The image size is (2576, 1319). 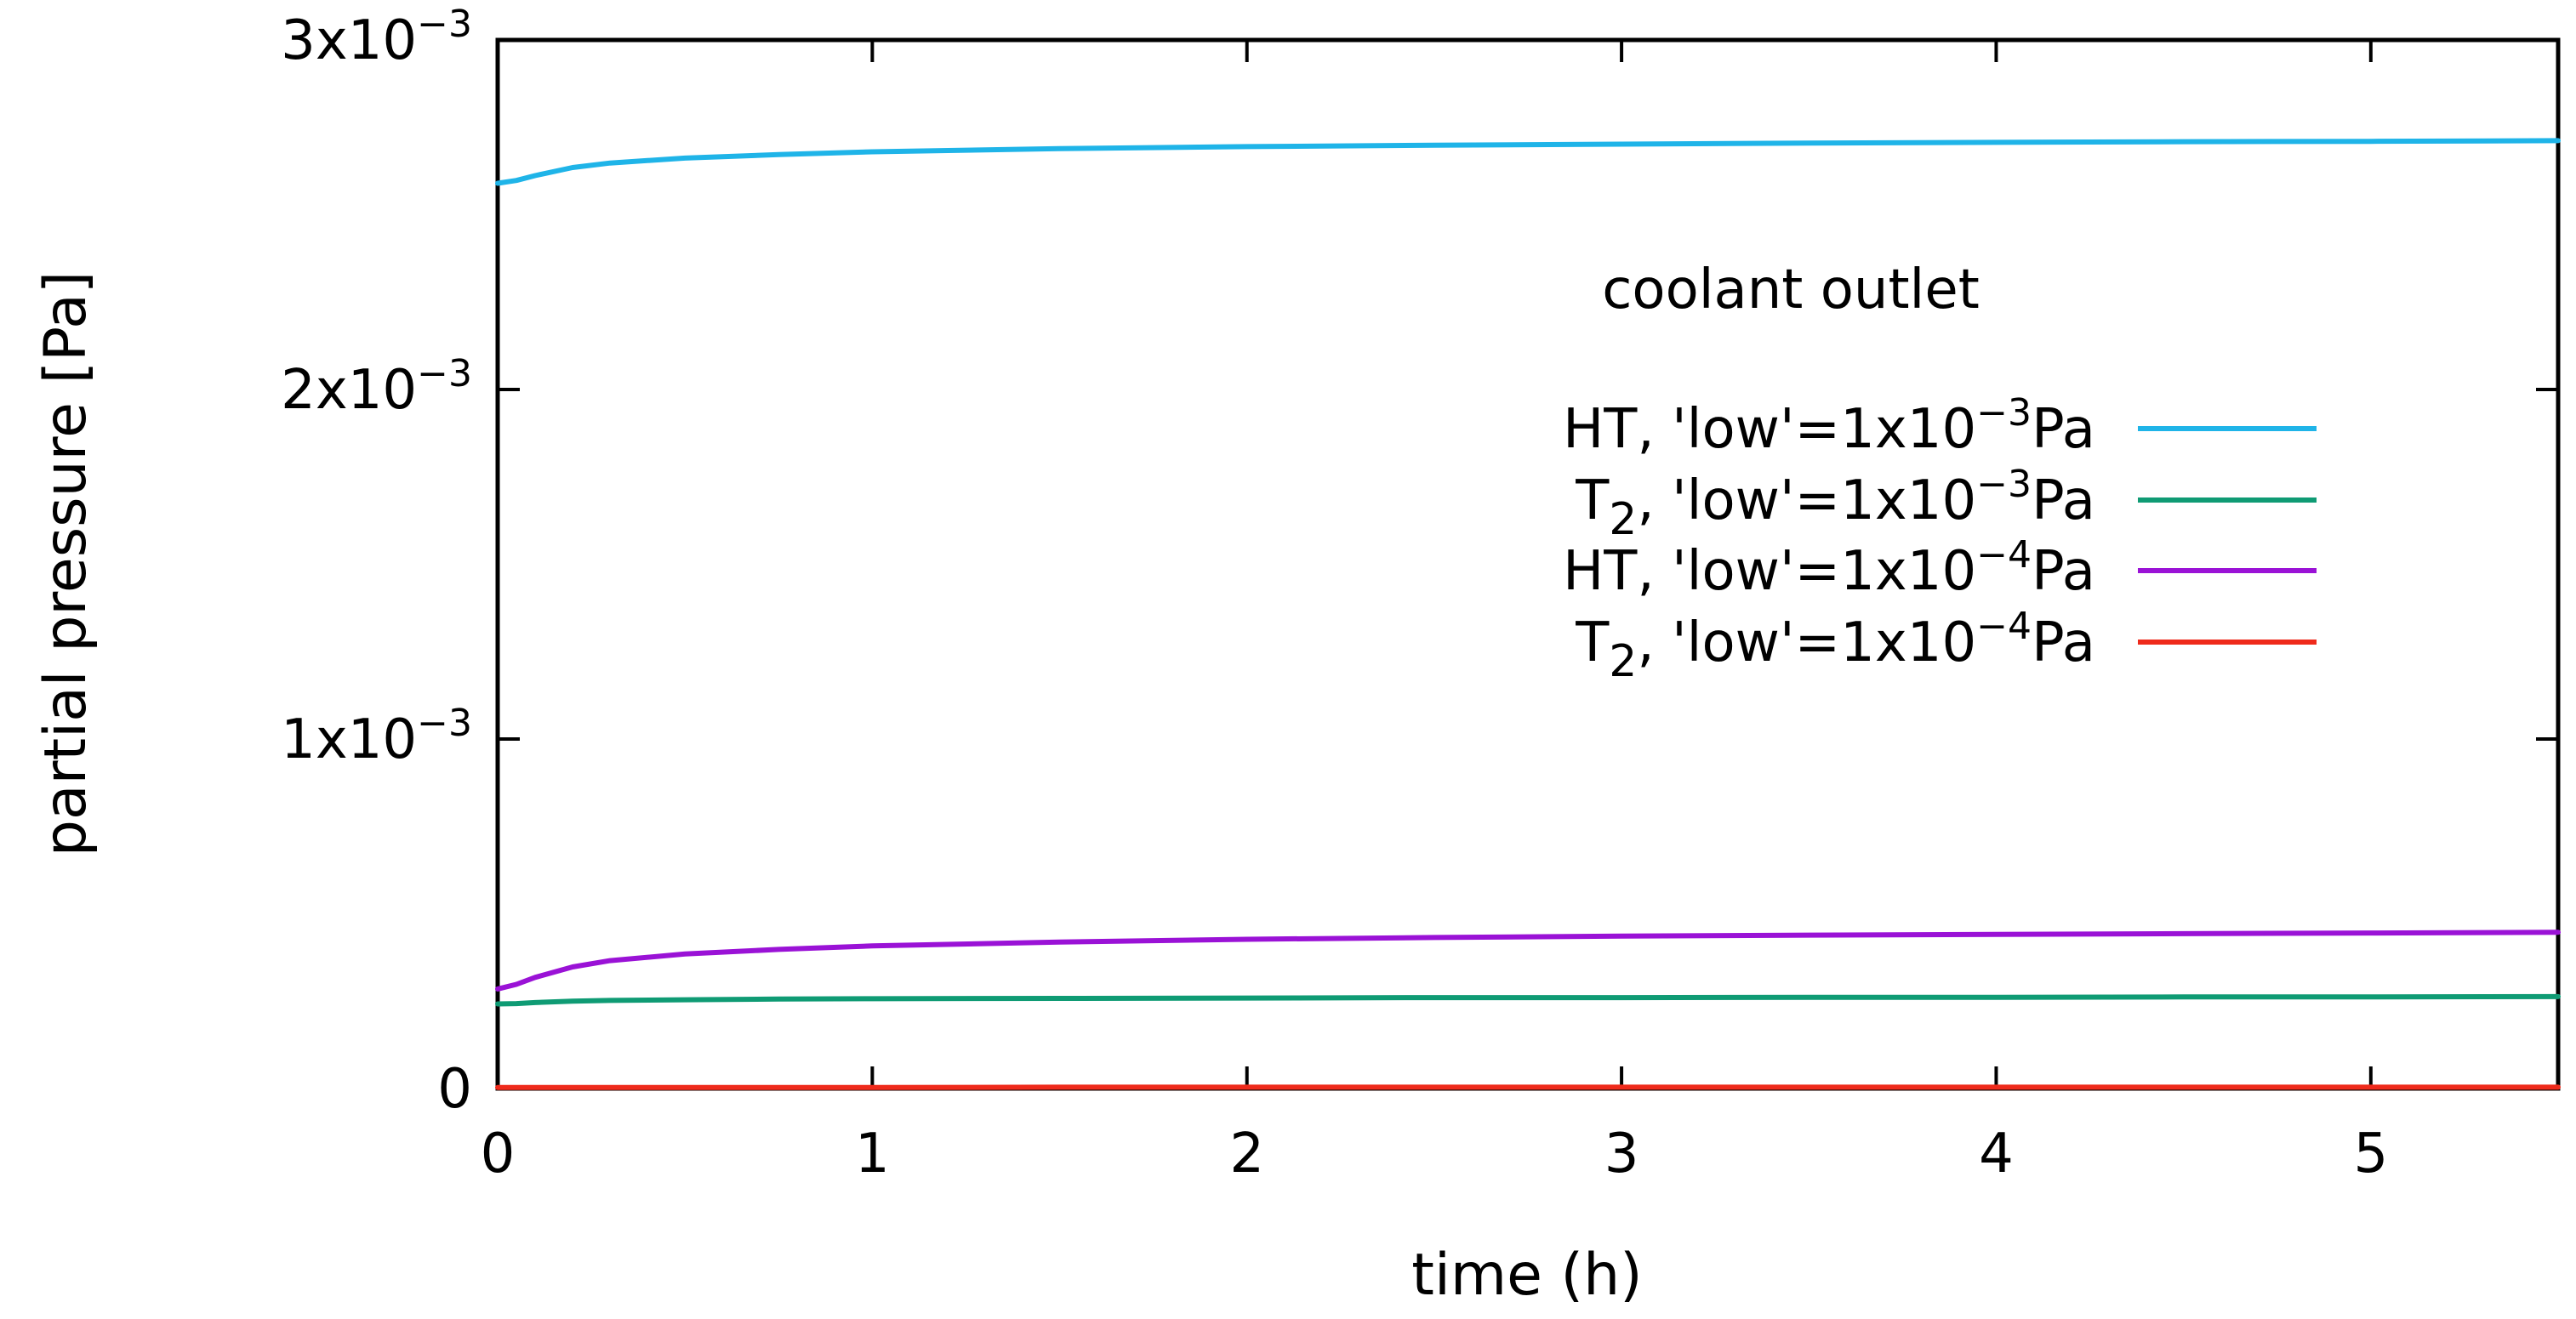 I want to click on x-axis-label: time (h), so click(x=1526, y=1275).